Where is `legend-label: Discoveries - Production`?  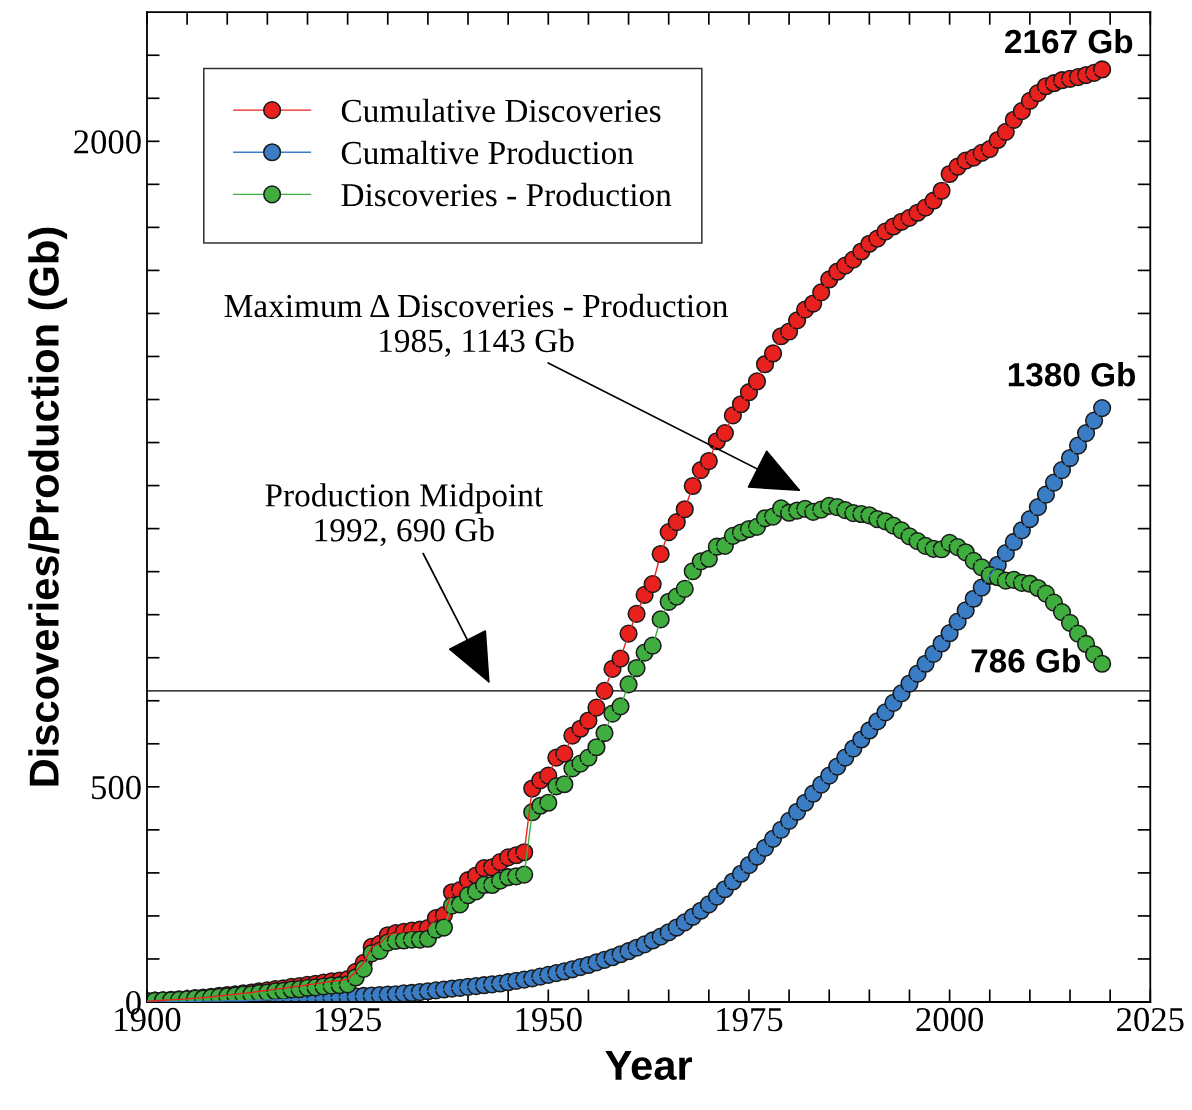 legend-label: Discoveries - Production is located at coordinates (506, 194).